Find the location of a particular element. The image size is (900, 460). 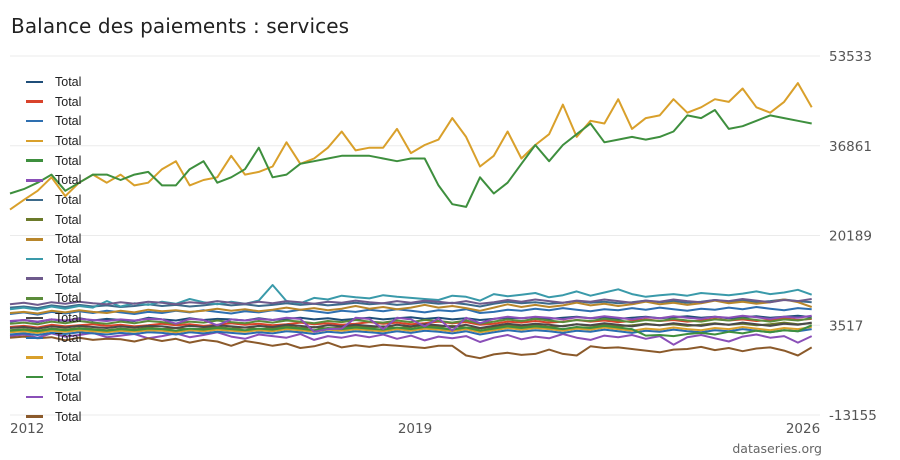

x-tick-label: 2019 is located at coordinates (415, 429).